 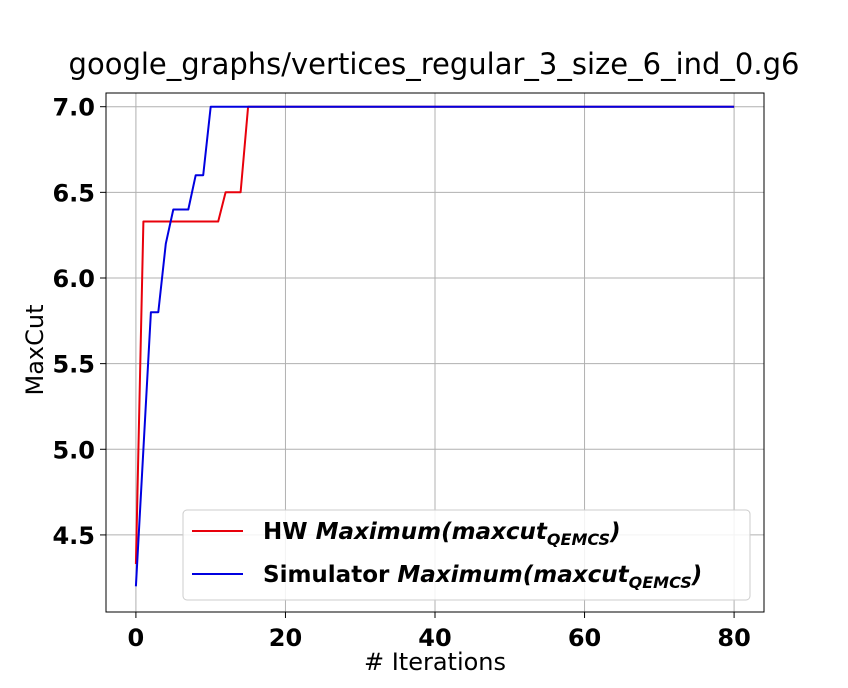 What do you see at coordinates (434, 638) in the screenshot?
I see `x-tick-label: 40` at bounding box center [434, 638].